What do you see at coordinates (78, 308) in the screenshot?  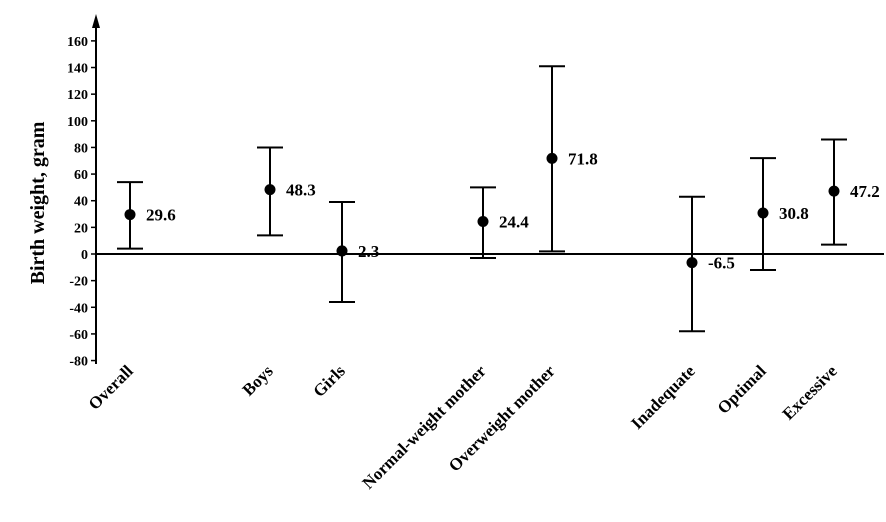 I see `y-tick-label: -40` at bounding box center [78, 308].